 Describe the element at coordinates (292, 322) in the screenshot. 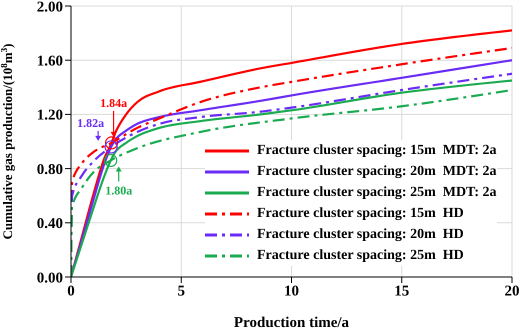

I see `x-axis-title: Production time/a` at that location.